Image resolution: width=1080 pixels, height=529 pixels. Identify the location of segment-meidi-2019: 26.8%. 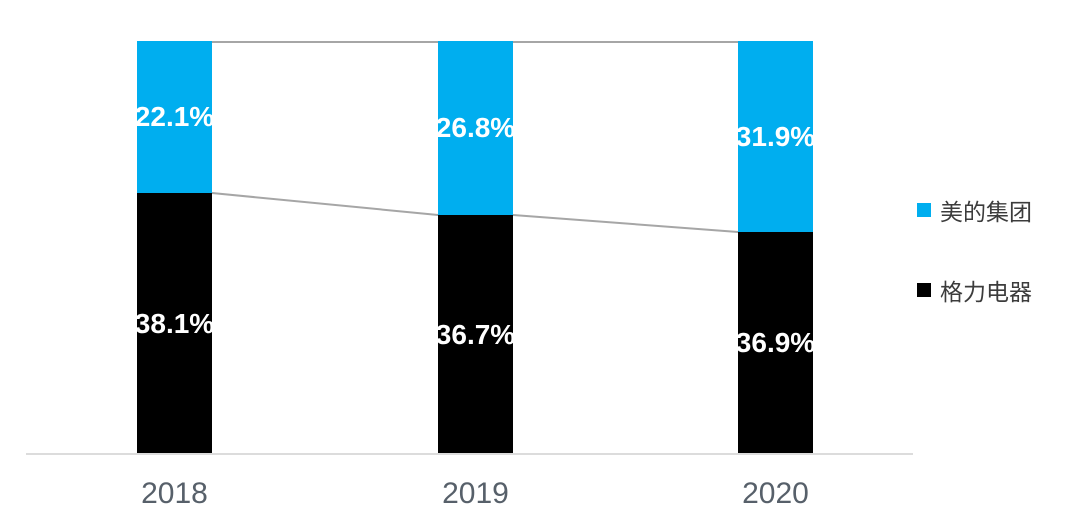
(475, 128).